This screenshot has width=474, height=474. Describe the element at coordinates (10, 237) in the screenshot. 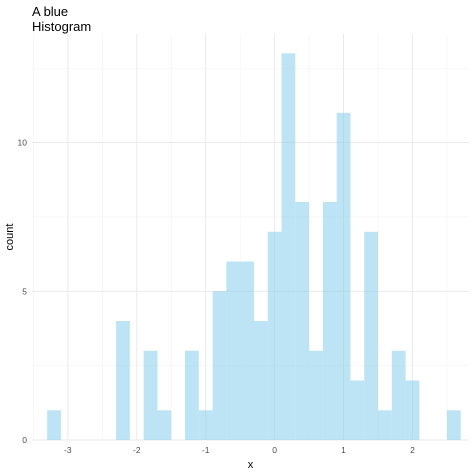

I see `y-axis-title: count` at that location.